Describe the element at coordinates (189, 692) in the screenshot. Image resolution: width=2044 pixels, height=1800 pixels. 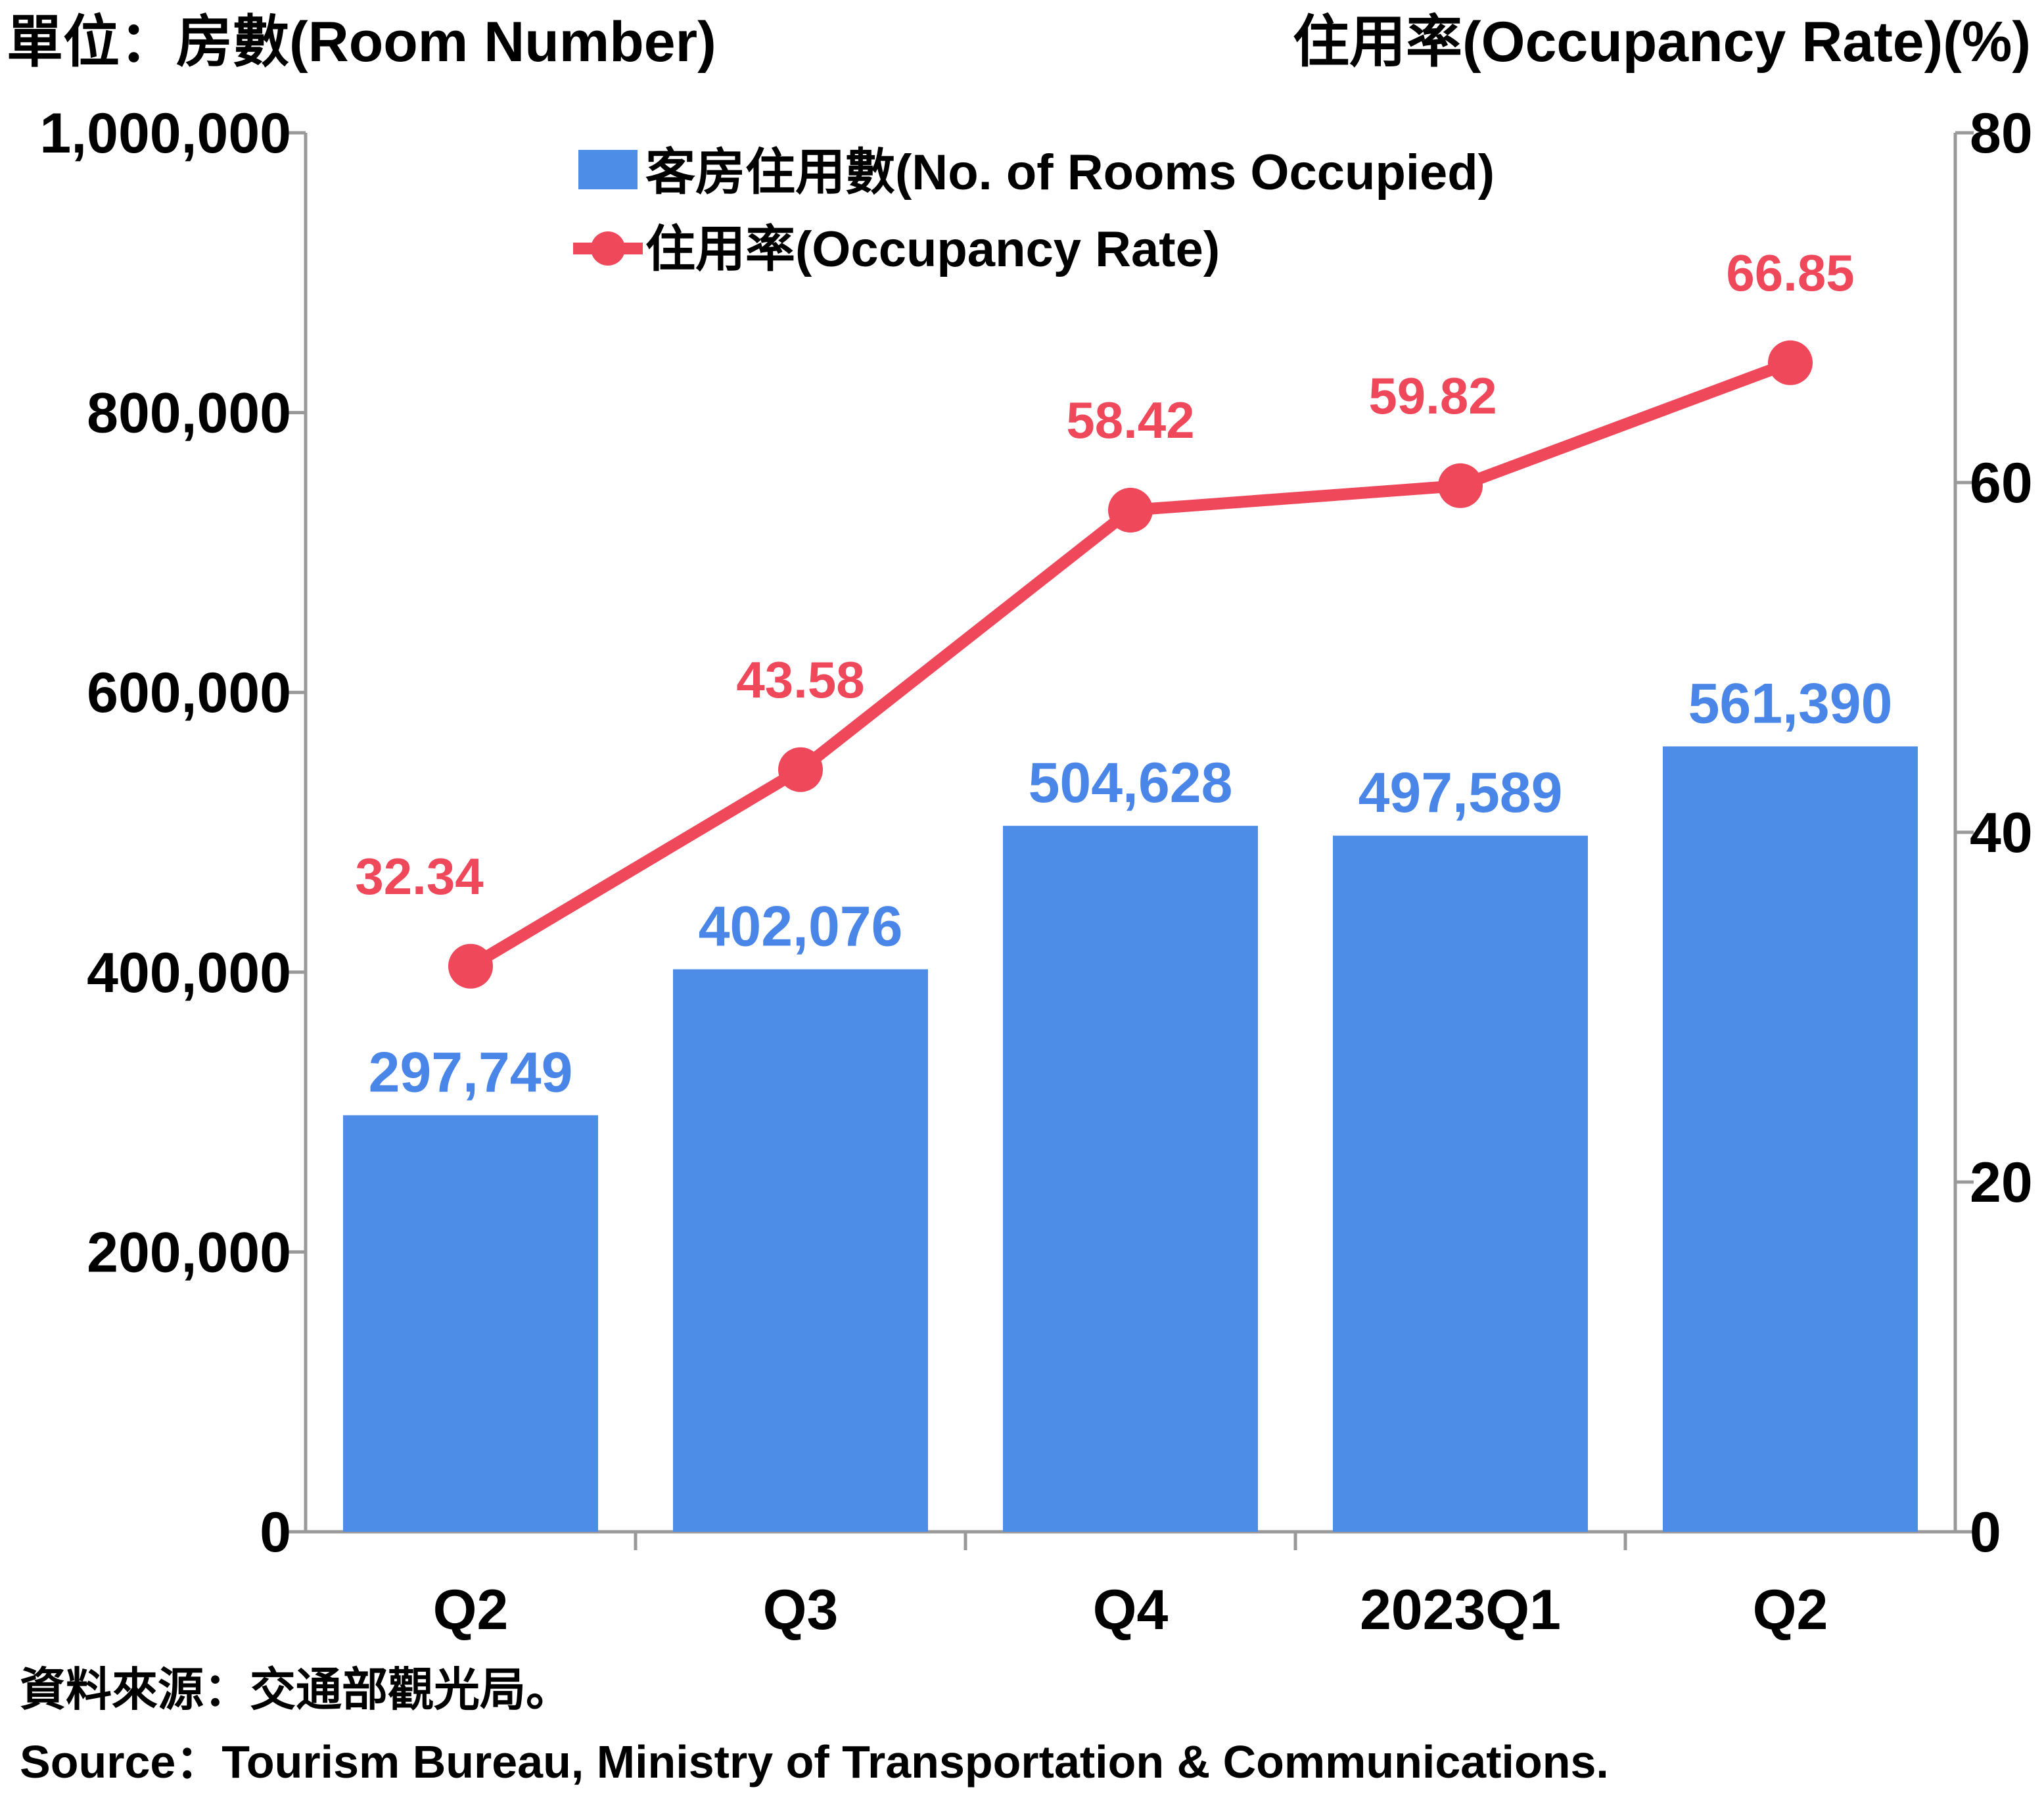
I see `left-tick-label: 600,000` at that location.